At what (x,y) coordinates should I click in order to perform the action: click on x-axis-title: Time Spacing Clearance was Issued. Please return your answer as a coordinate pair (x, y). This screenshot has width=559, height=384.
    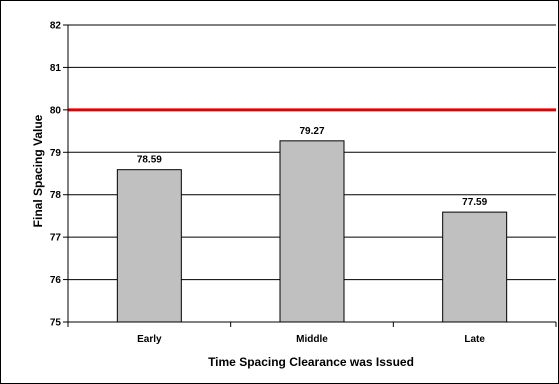
    Looking at the image, I should click on (311, 362).